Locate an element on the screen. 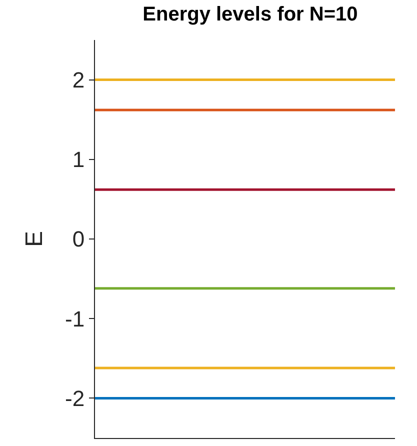 Image resolution: width=417 pixels, height=446 pixels. y-axis-title: E is located at coordinates (34, 239).